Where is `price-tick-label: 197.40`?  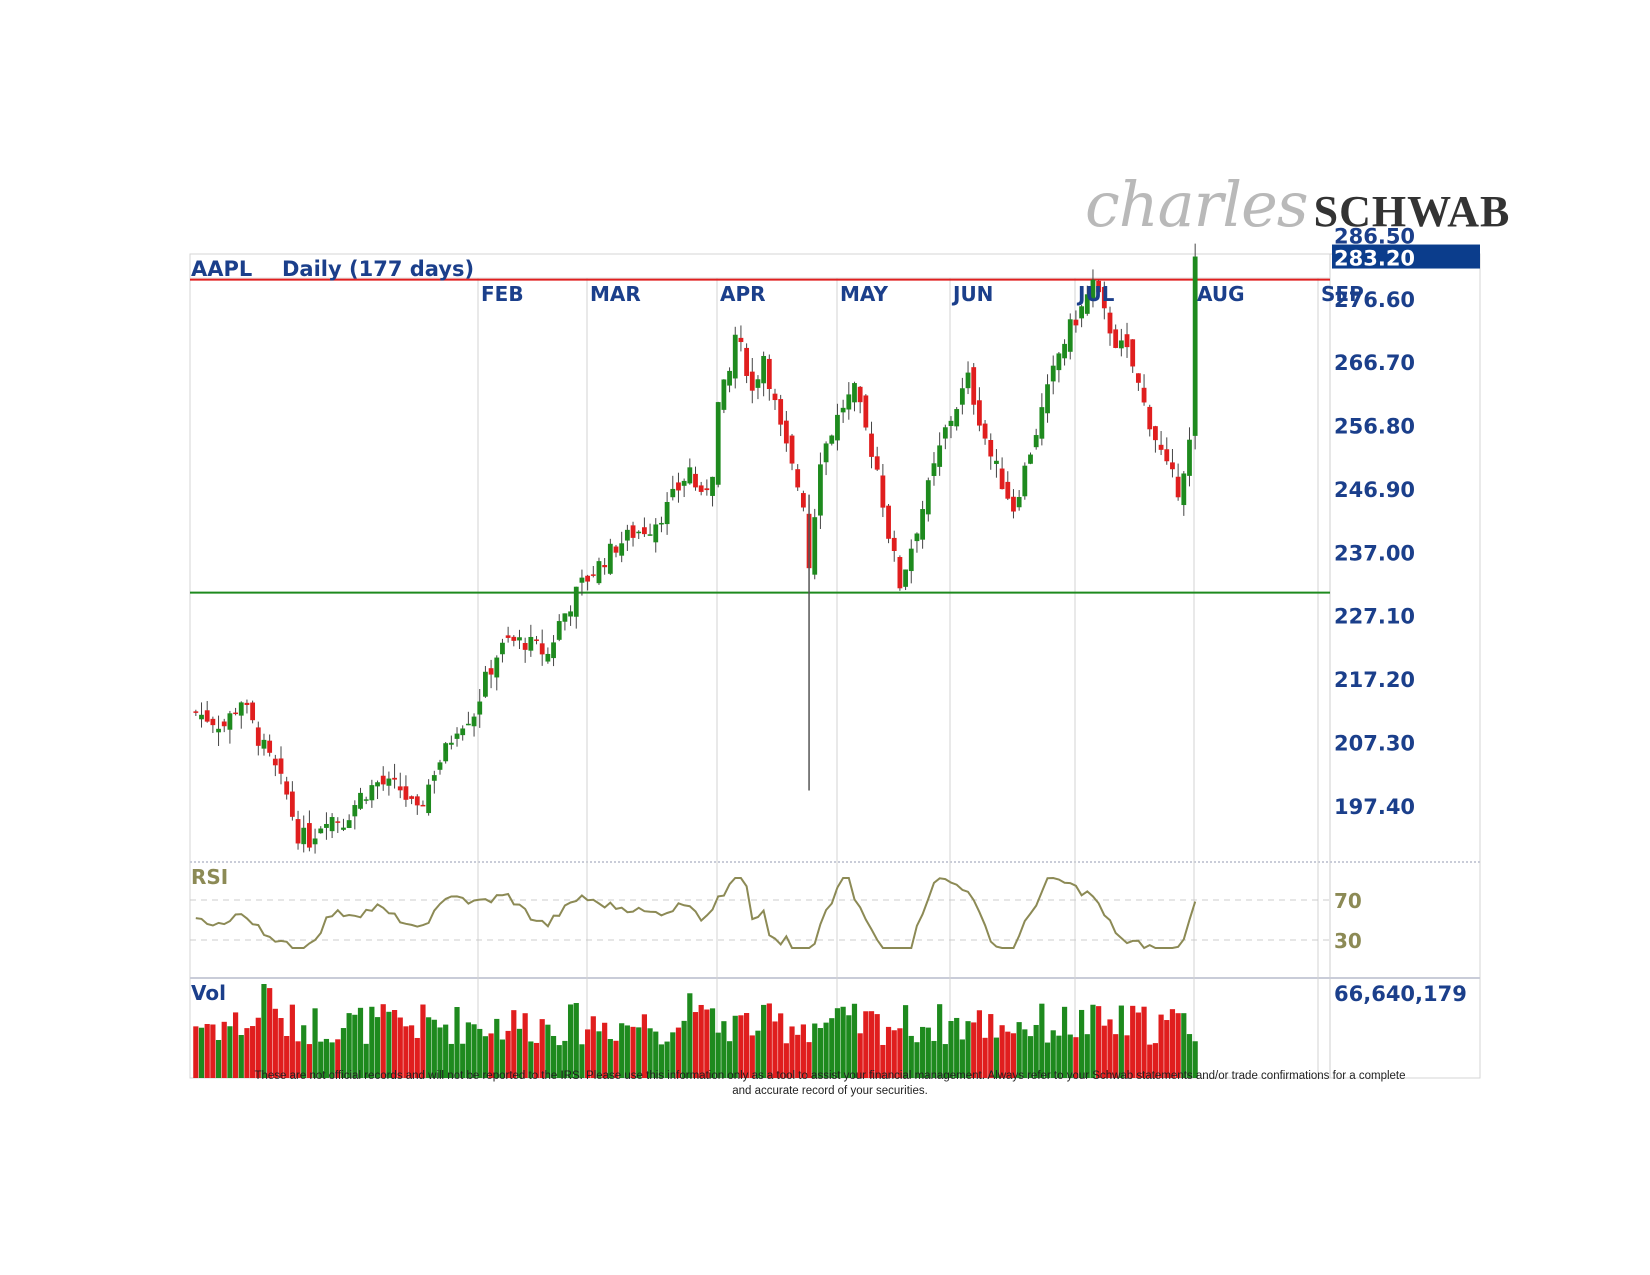
price-tick-label: 197.40 is located at coordinates (1374, 807).